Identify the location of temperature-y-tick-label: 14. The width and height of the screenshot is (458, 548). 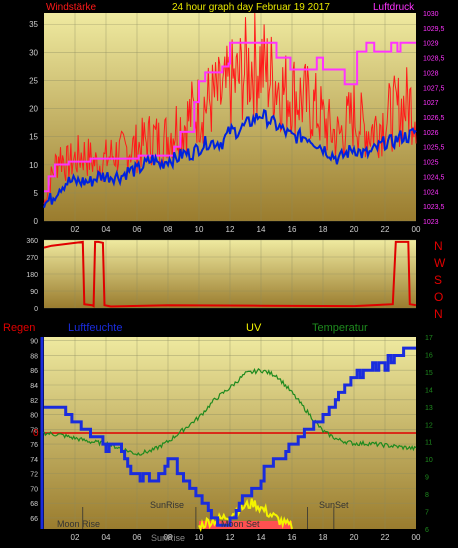
(429, 390).